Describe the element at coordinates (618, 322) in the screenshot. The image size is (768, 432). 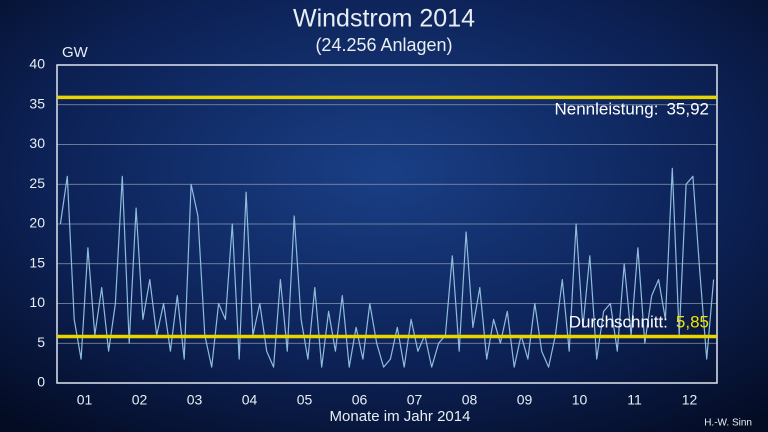
I see `reference-name: Durchschnitt:` at that location.